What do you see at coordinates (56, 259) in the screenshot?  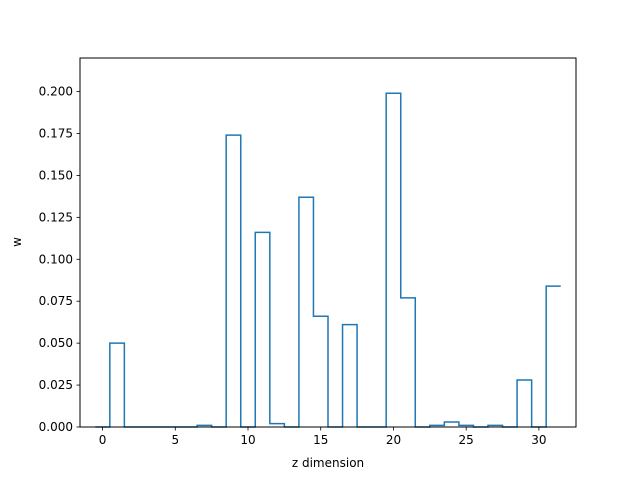 I see `y-tick-label: 0.100` at bounding box center [56, 259].